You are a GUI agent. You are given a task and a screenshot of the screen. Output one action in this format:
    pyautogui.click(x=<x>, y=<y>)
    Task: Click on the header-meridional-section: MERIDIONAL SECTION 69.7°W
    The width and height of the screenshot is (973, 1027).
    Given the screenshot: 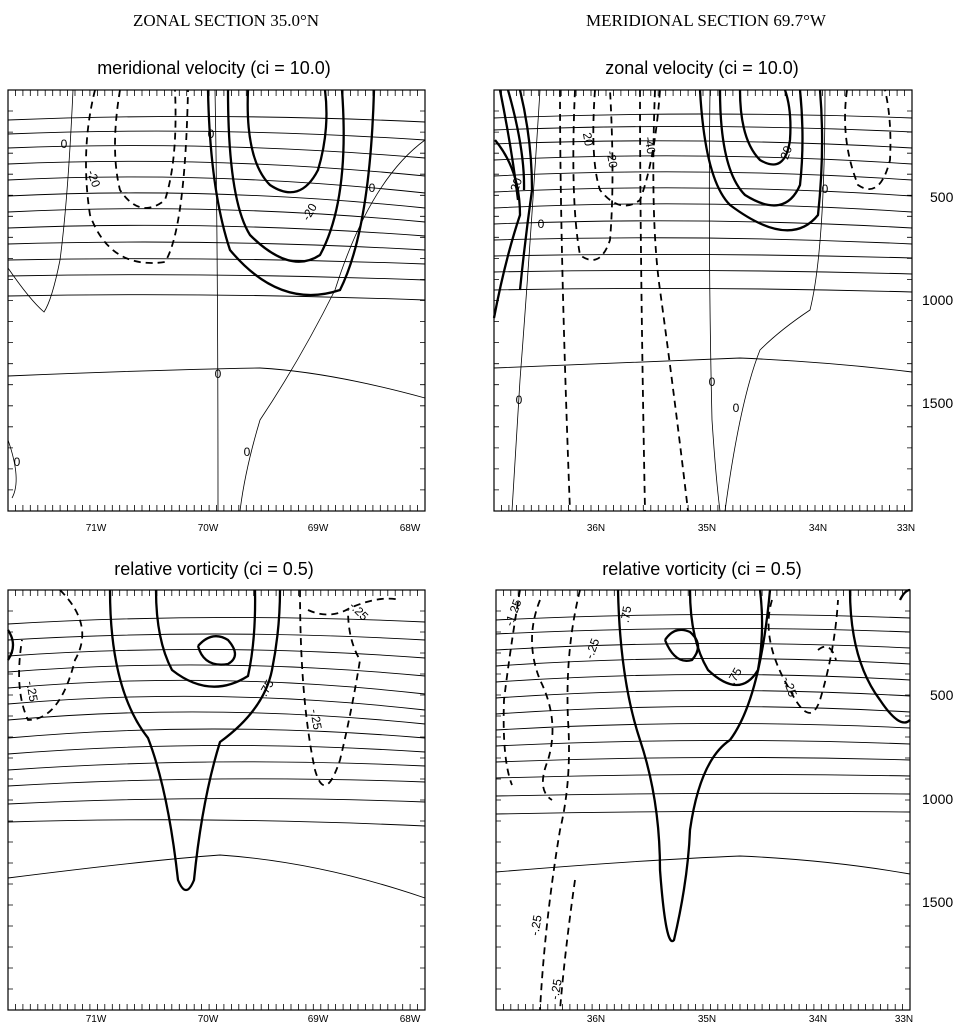 What is the action you would take?
    pyautogui.click(x=706, y=20)
    